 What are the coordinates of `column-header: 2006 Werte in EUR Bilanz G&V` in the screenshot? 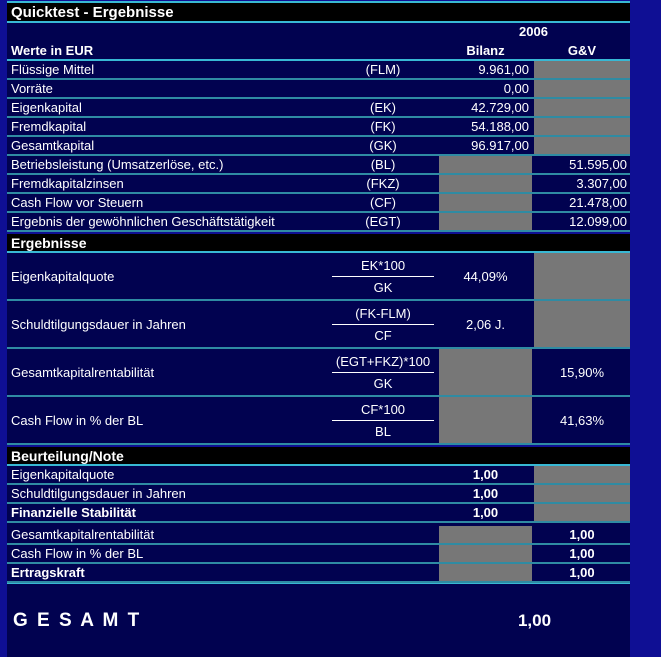 It's located at (318, 42).